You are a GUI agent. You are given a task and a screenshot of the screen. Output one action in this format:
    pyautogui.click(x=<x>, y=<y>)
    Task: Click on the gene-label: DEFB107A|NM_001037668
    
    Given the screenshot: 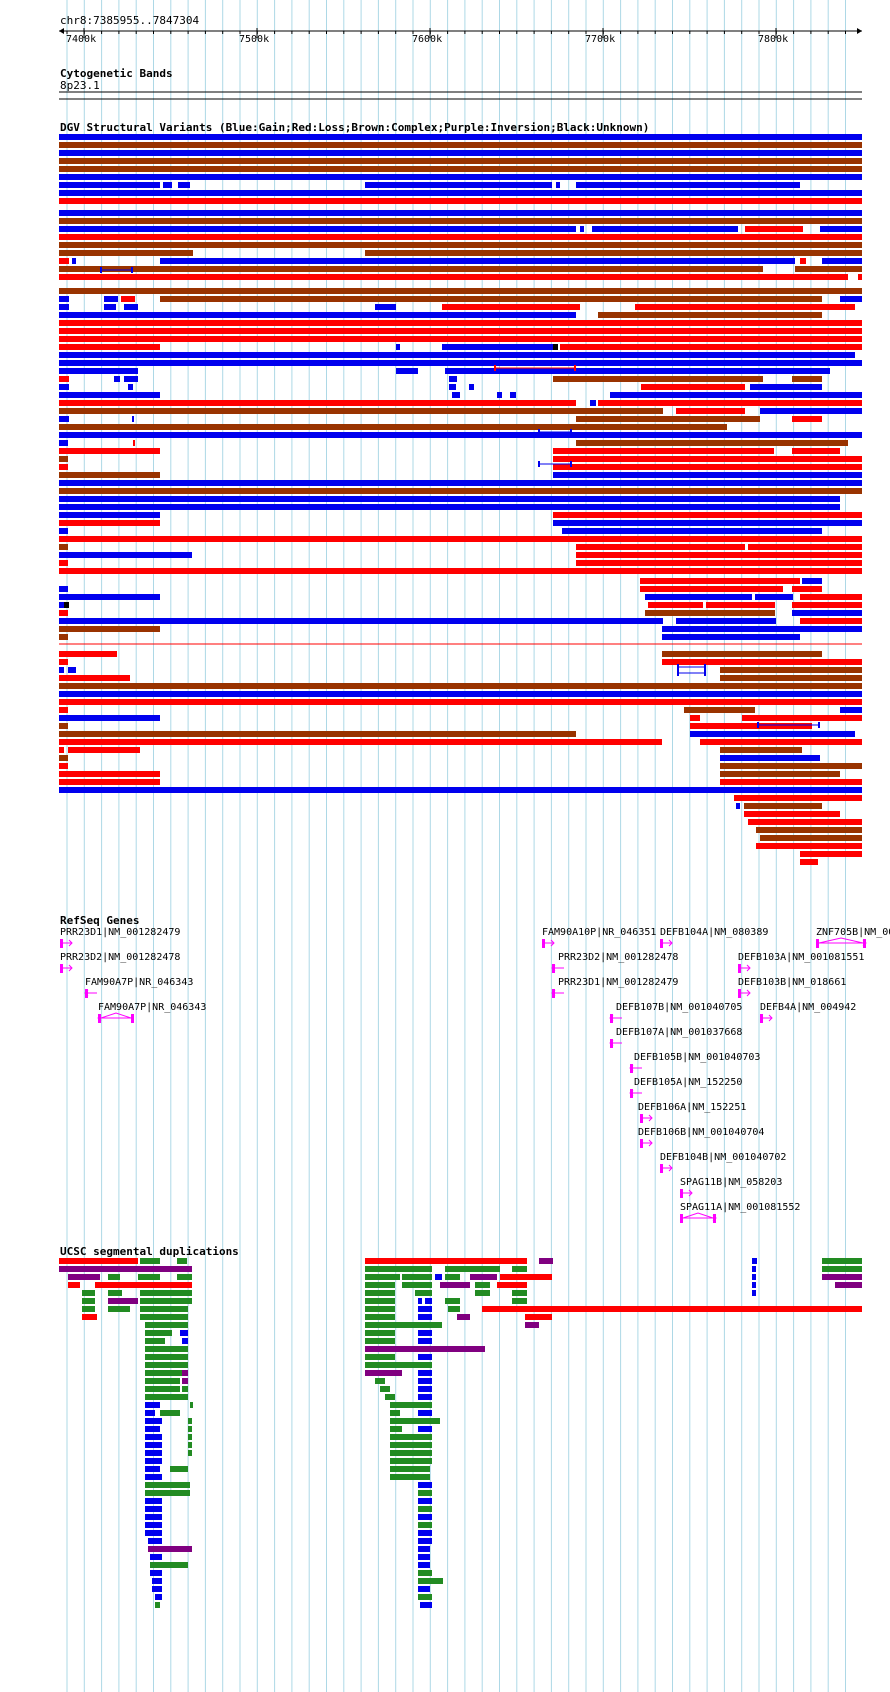 What is the action you would take?
    pyautogui.click(x=679, y=1032)
    